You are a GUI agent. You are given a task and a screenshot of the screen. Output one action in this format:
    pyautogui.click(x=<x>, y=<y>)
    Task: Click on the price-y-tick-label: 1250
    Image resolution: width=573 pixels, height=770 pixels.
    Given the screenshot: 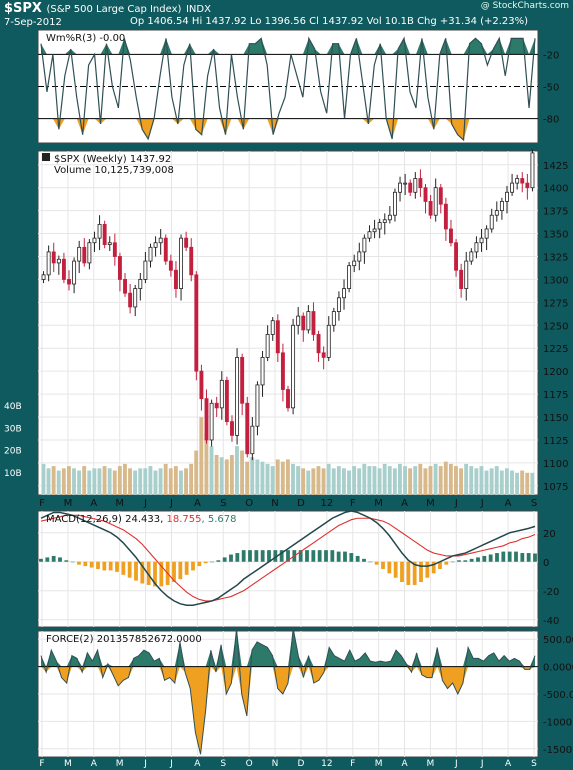 What is the action you would take?
    pyautogui.click(x=555, y=326)
    